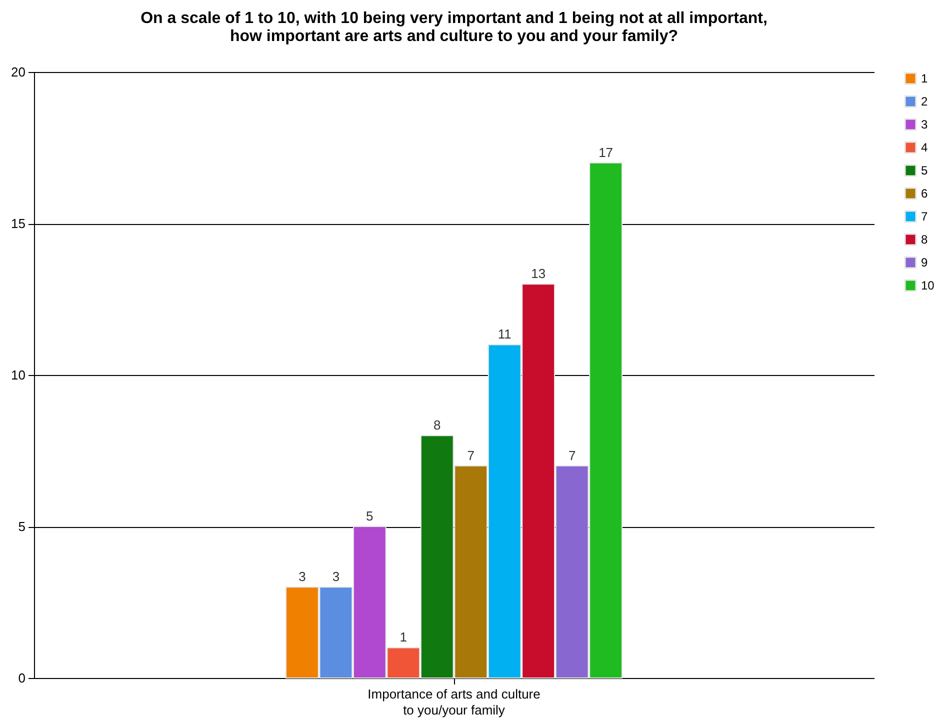 This screenshot has width=948, height=727. Describe the element at coordinates (370, 516) in the screenshot. I see `data-label: 5` at that location.